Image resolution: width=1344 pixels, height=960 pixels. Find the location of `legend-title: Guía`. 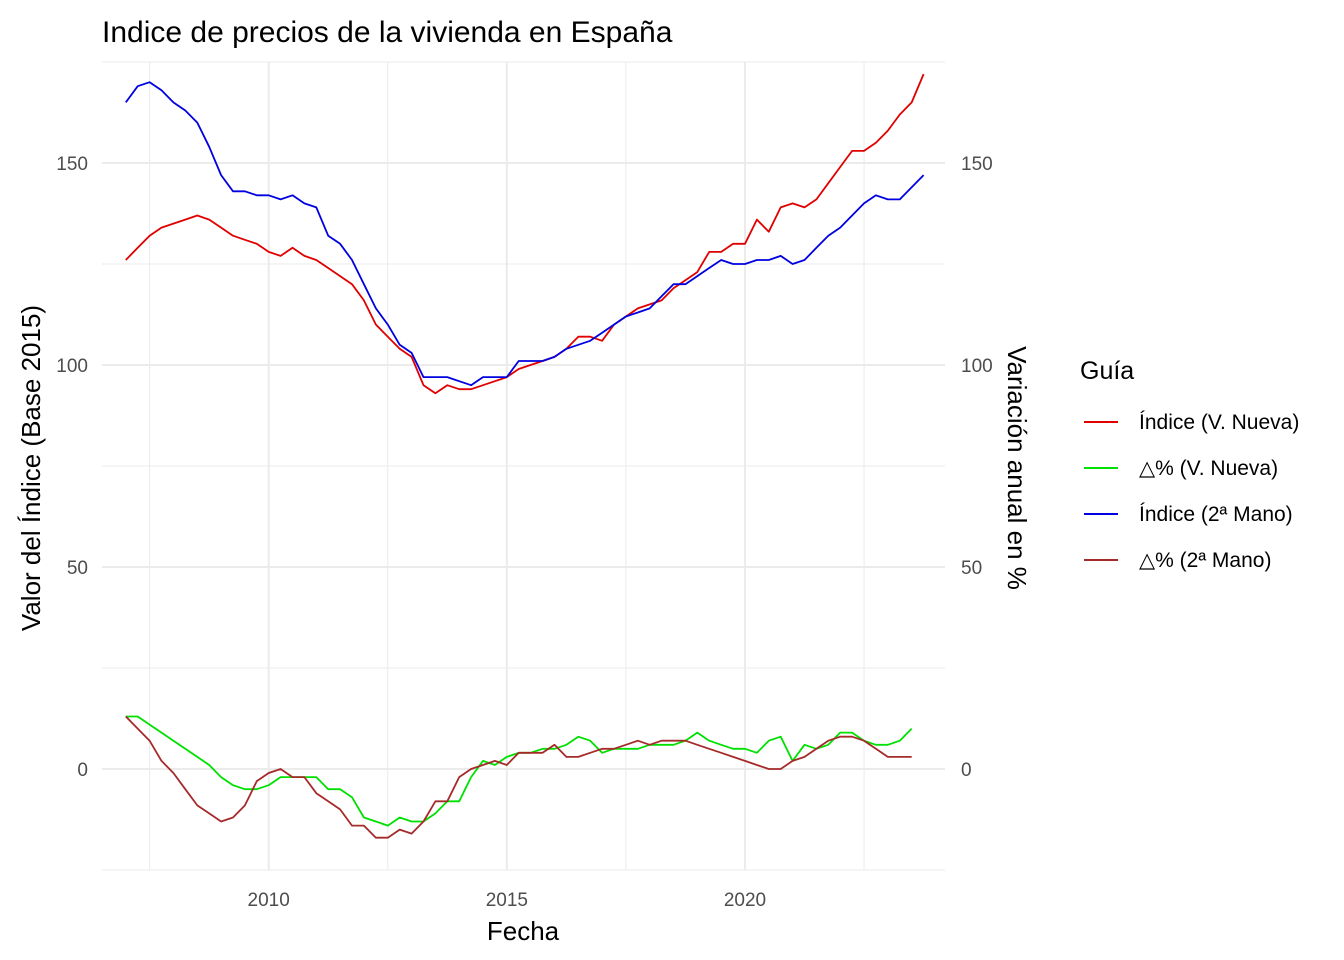

legend-title: Guía is located at coordinates (1107, 371).